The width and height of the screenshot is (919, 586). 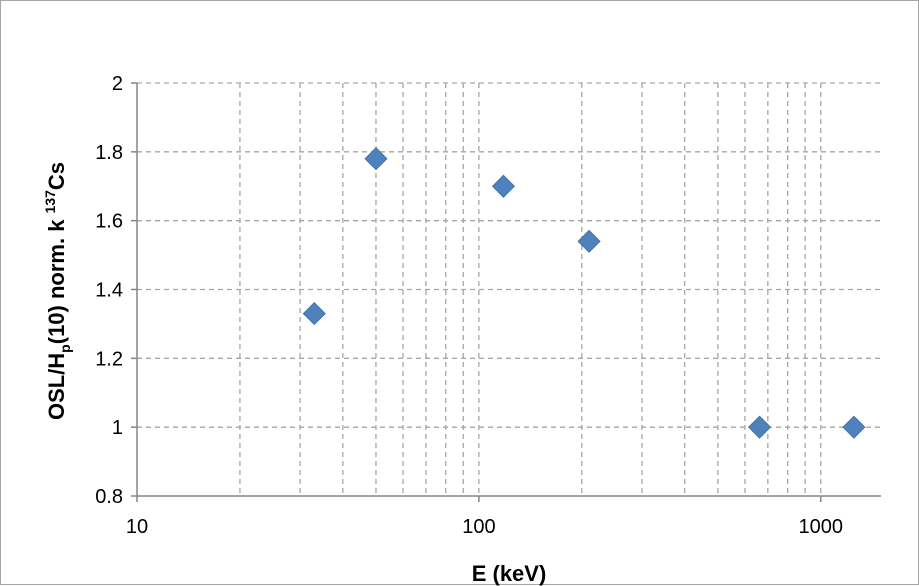 What do you see at coordinates (50, 202) in the screenshot?
I see `y-axis-title-superscript: 137` at bounding box center [50, 202].